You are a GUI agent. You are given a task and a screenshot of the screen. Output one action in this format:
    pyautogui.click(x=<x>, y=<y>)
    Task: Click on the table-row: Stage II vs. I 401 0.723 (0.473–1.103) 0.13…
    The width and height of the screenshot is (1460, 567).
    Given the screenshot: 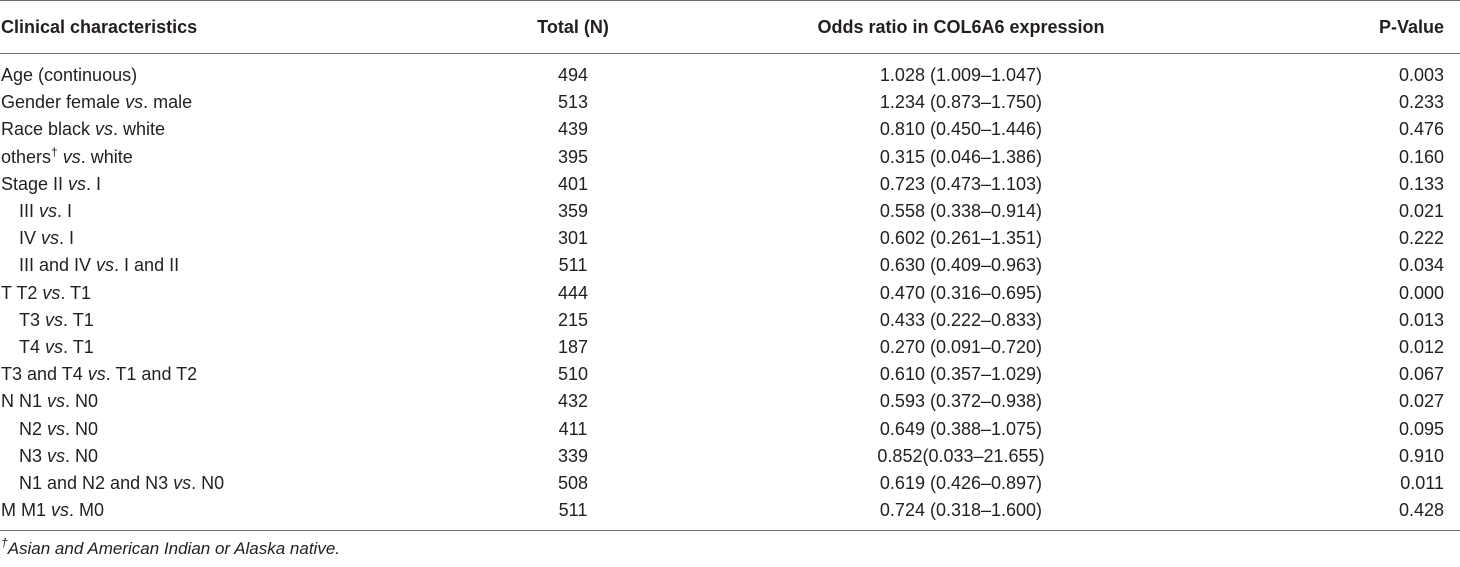 What is the action you would take?
    pyautogui.click(x=730, y=184)
    